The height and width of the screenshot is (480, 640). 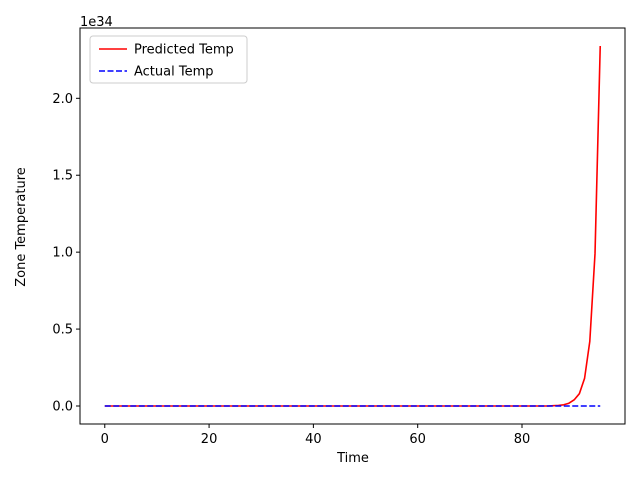 I want to click on x-tick-label: 0, so click(x=105, y=439).